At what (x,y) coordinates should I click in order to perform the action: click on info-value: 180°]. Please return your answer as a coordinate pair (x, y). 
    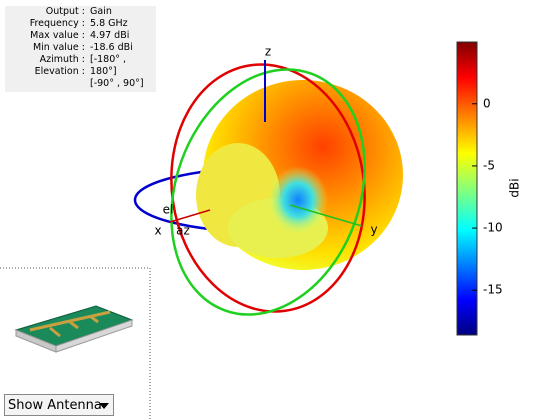
    Looking at the image, I should click on (103, 71).